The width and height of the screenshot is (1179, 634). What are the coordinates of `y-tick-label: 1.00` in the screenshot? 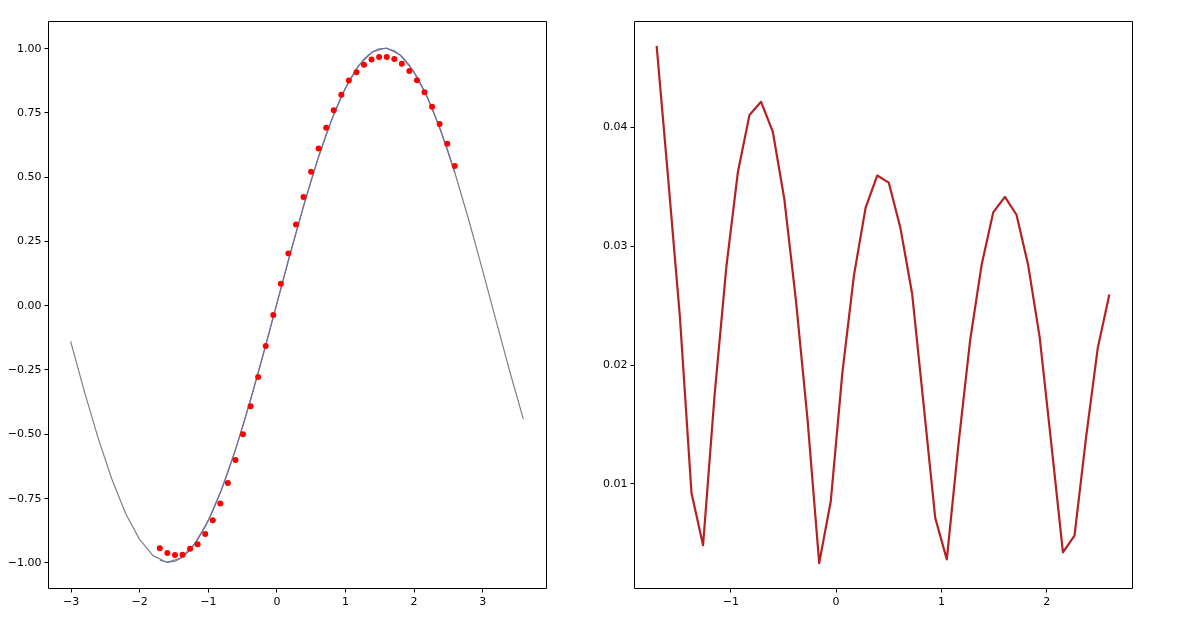 It's located at (29, 48).